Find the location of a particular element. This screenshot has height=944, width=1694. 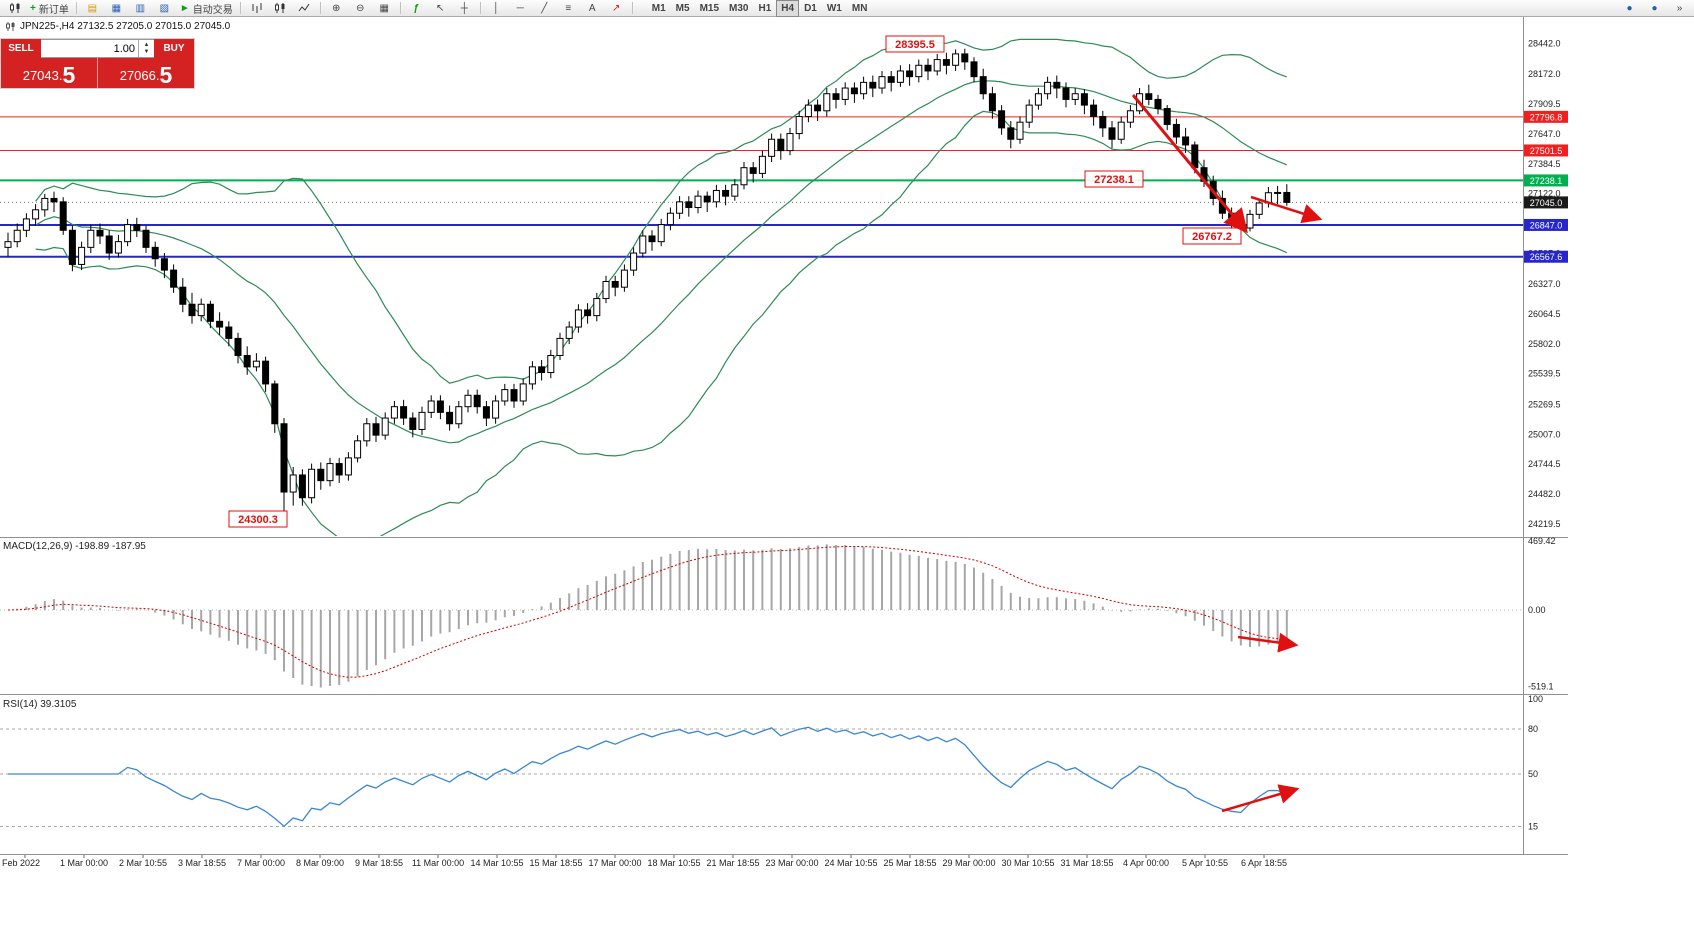

crosshair-button: ┼ is located at coordinates (464, 8).